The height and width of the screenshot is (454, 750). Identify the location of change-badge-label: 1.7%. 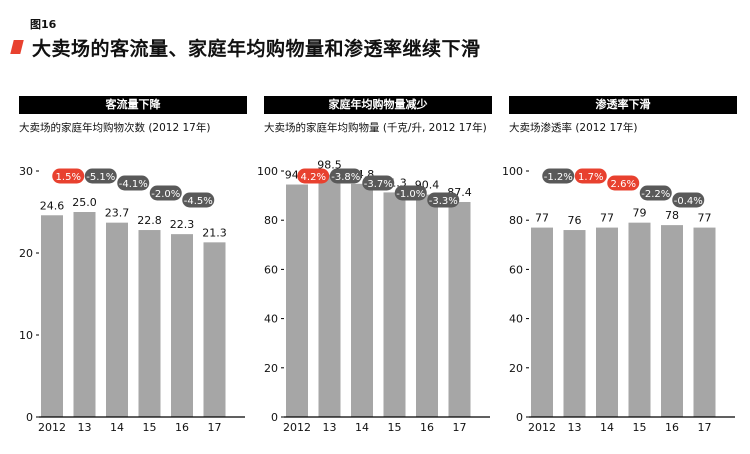
(590, 177).